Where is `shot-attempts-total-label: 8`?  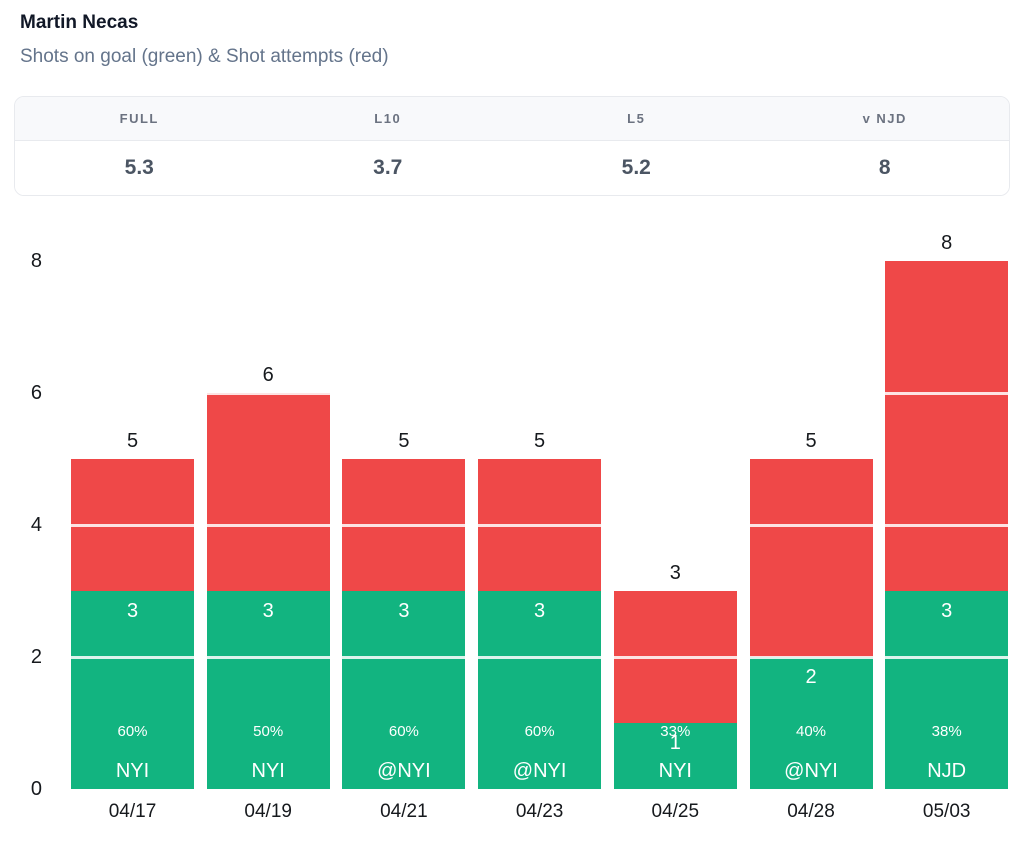 shot-attempts-total-label: 8 is located at coordinates (947, 243).